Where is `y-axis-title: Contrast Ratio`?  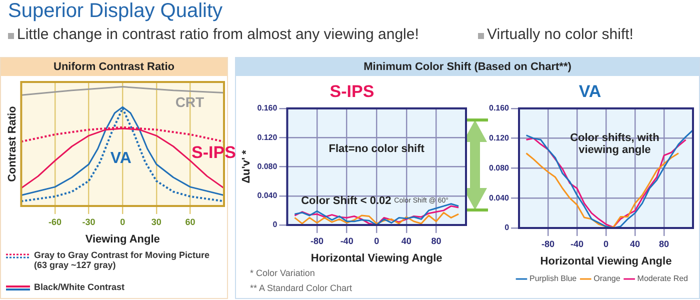 y-axis-title: Contrast Ratio is located at coordinates (12, 144).